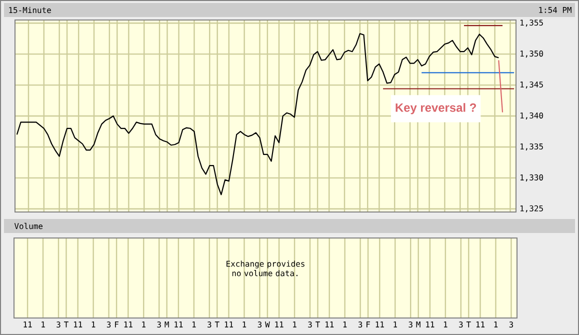 The image size is (579, 335). I want to click on annotation: Key reversal ?, so click(436, 108).